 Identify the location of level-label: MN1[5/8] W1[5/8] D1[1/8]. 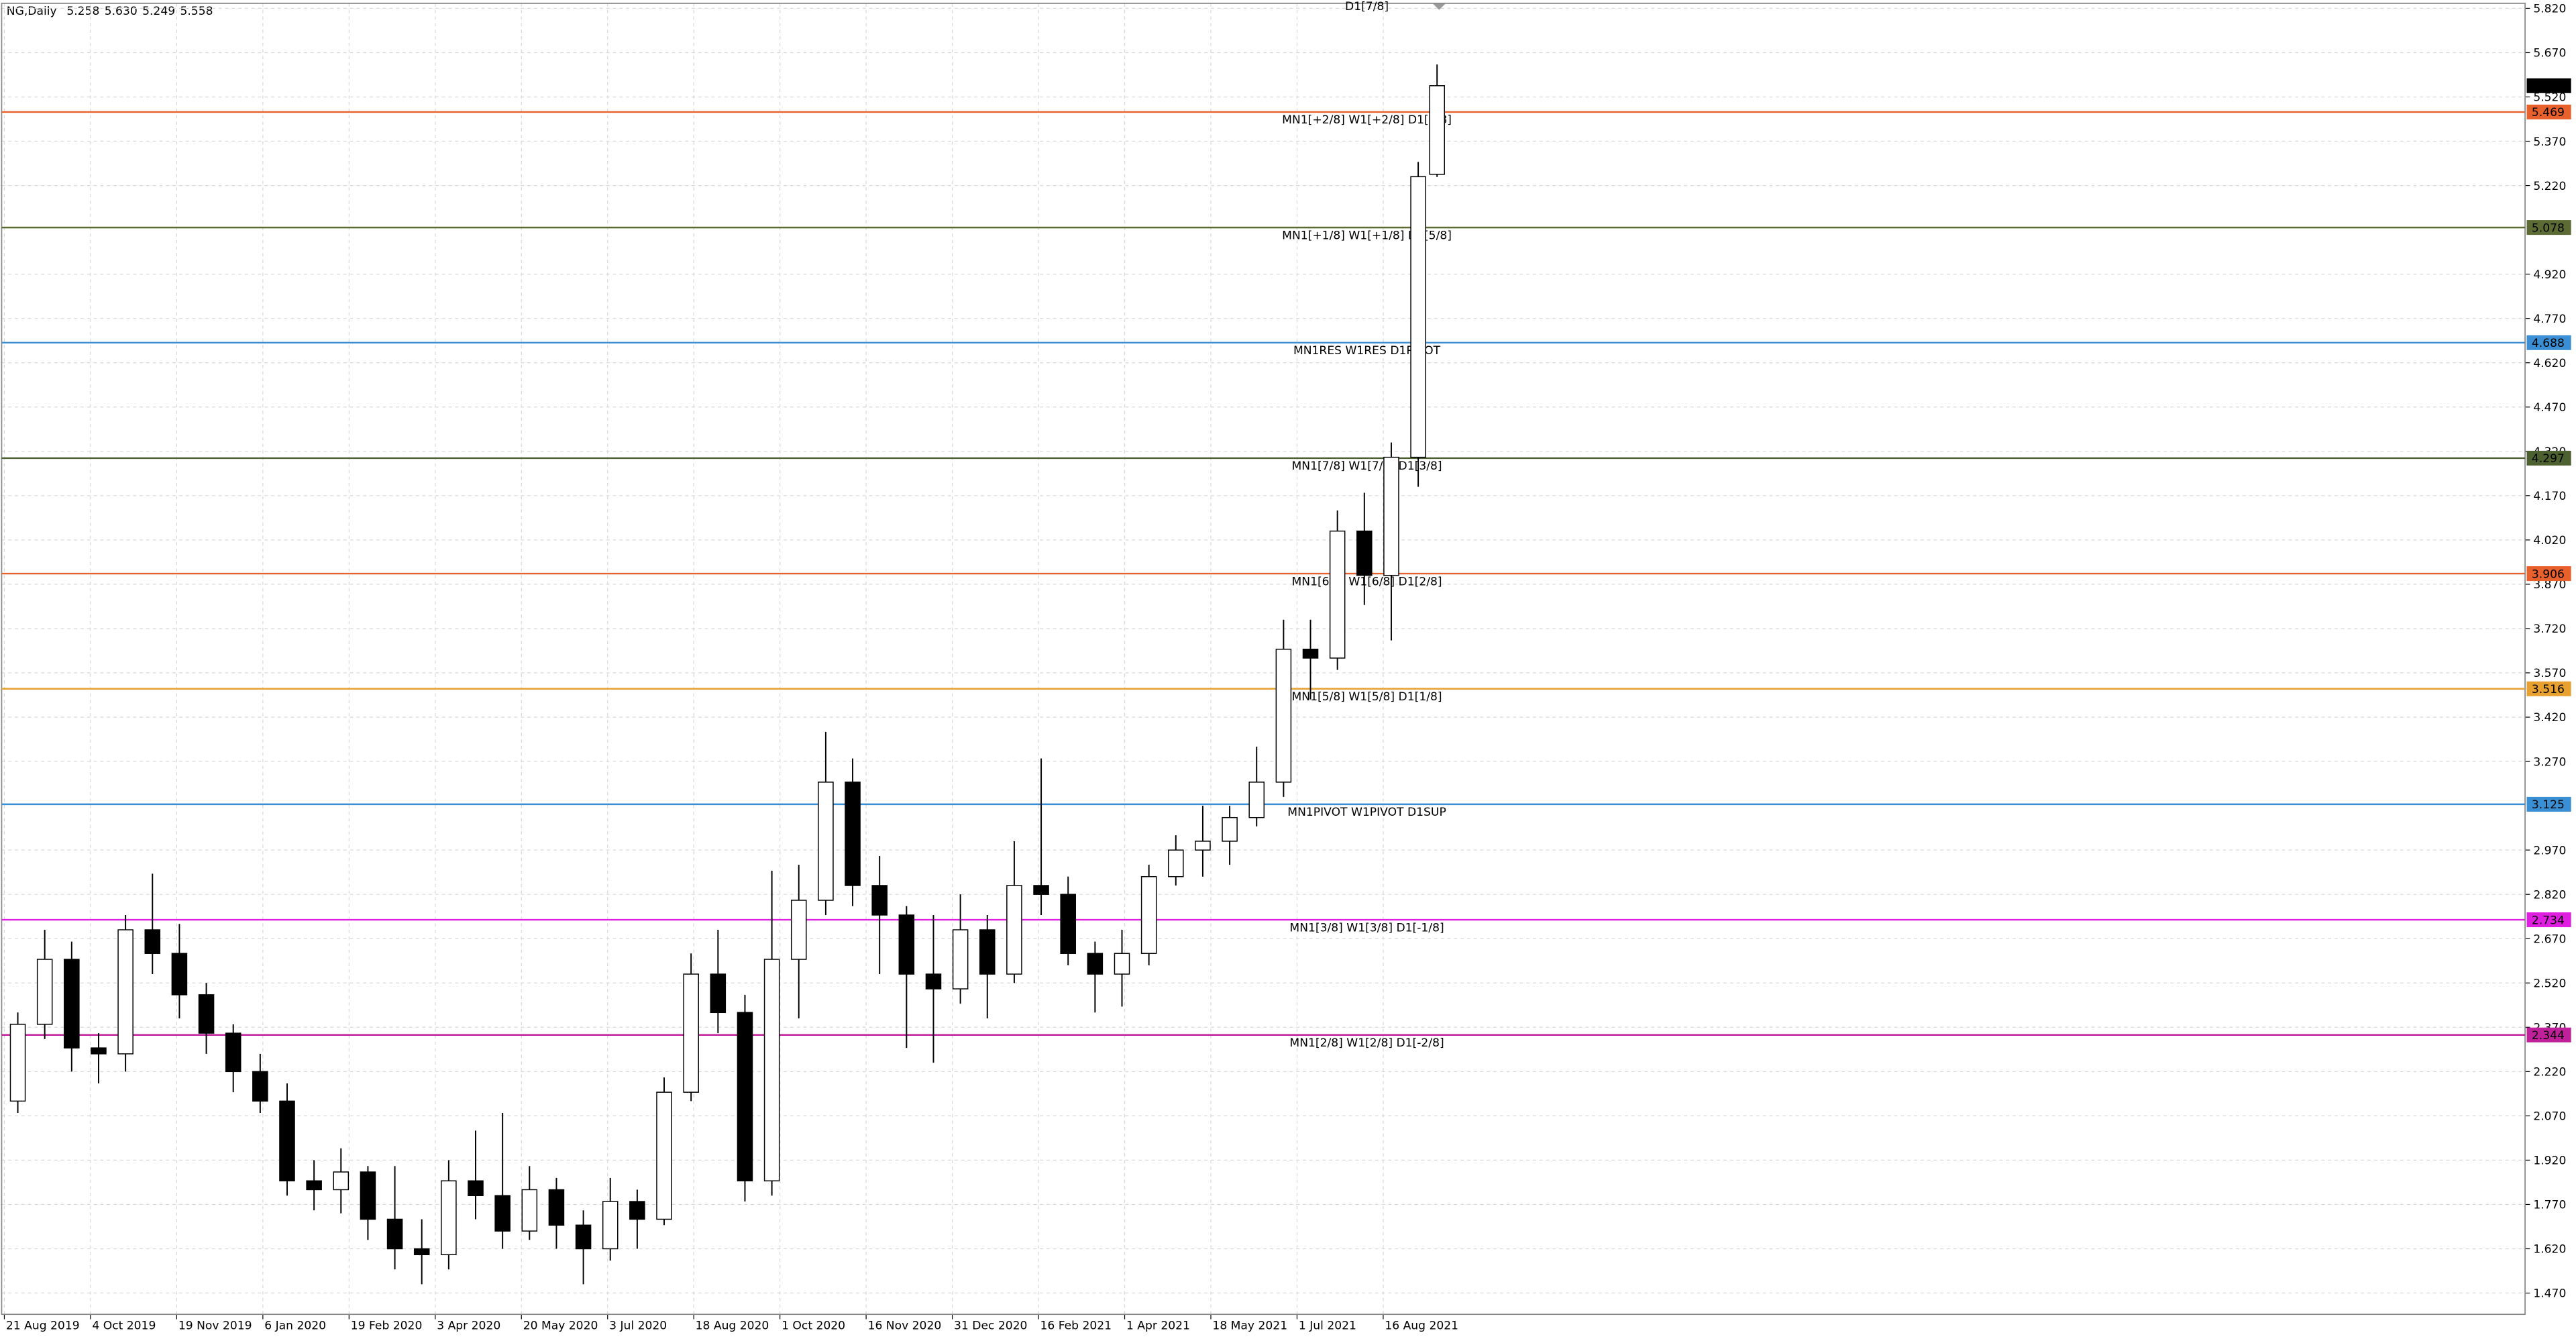
(1367, 697).